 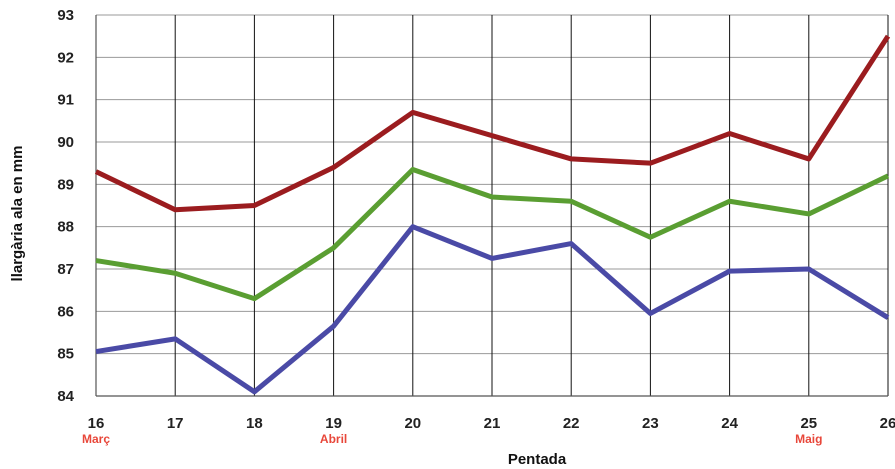 What do you see at coordinates (65, 100) in the screenshot?
I see `y-tick-label: 91` at bounding box center [65, 100].